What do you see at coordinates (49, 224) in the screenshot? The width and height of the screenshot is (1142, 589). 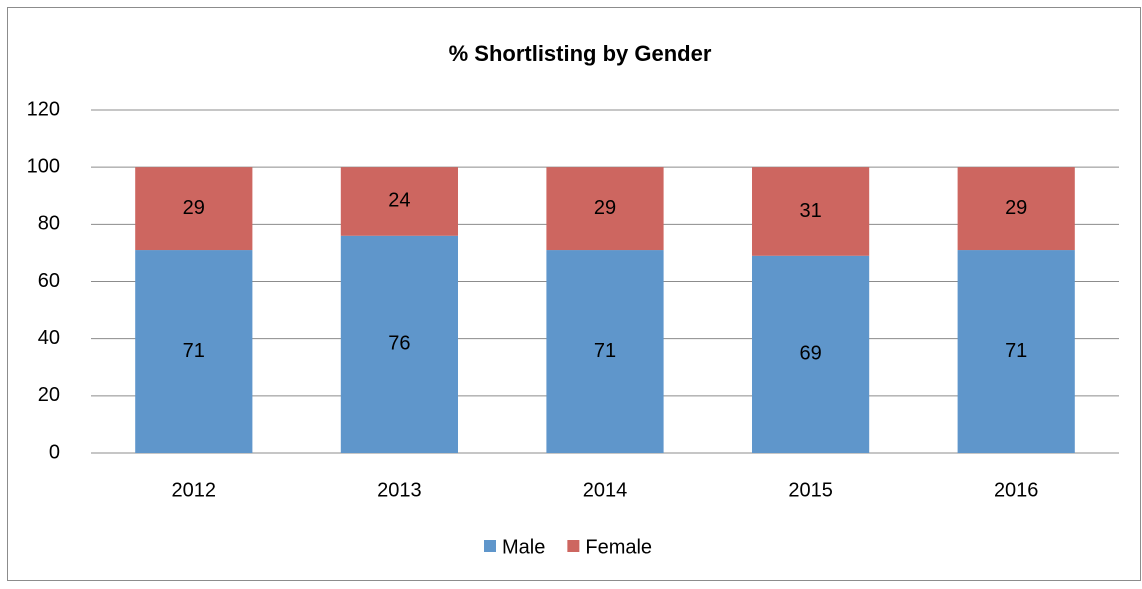 I see `y-tick-label: 80` at bounding box center [49, 224].